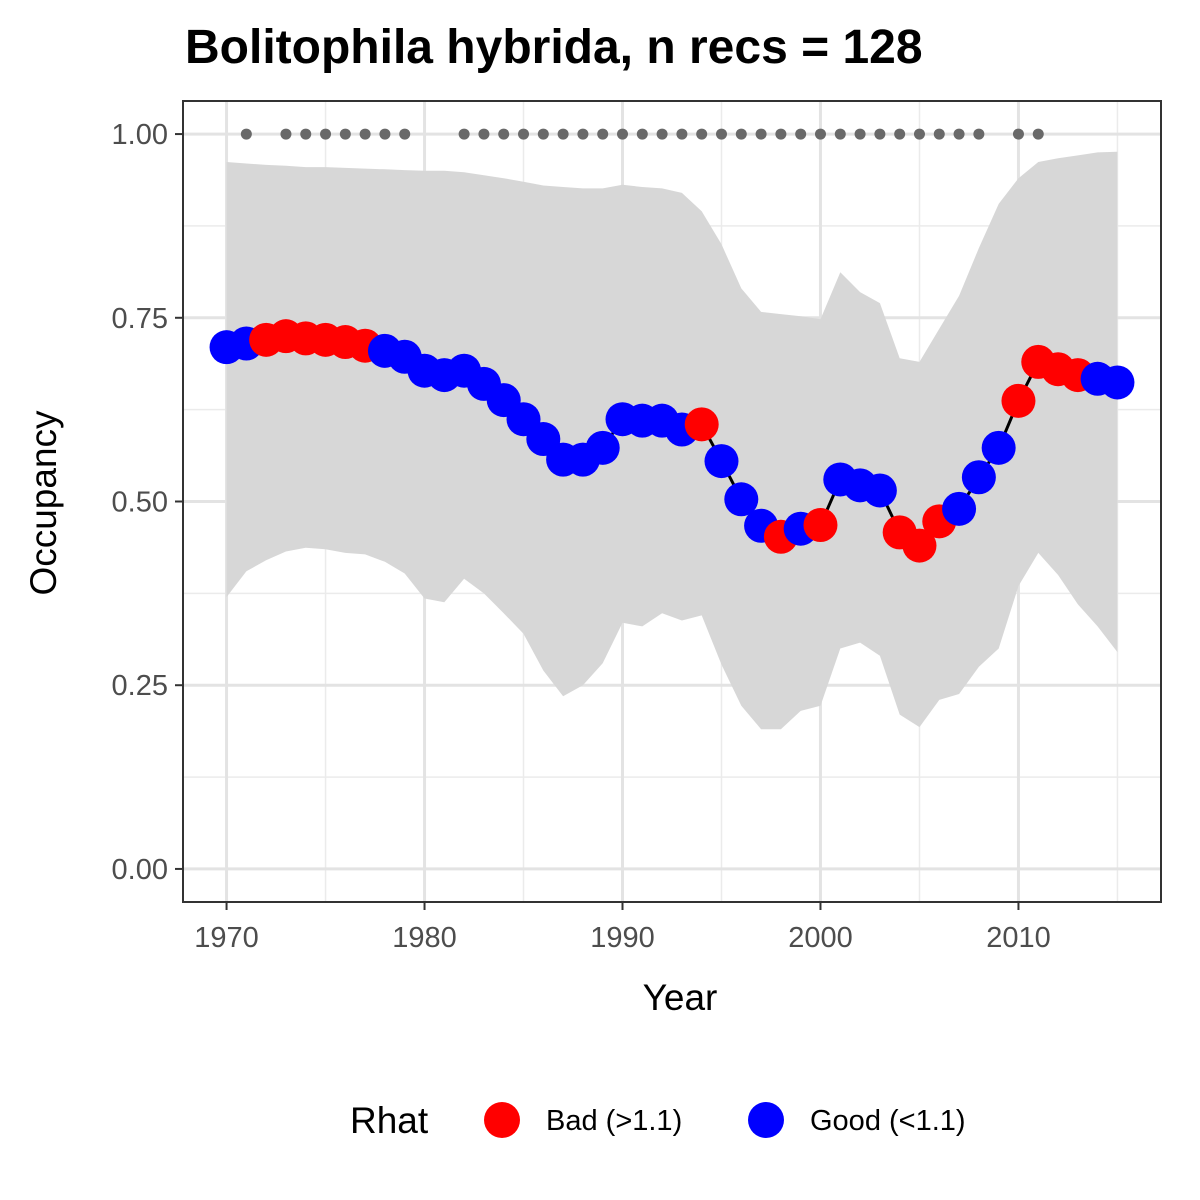 The image size is (1200, 1200). What do you see at coordinates (389, 1120) in the screenshot?
I see `legend-title: Rhat` at bounding box center [389, 1120].